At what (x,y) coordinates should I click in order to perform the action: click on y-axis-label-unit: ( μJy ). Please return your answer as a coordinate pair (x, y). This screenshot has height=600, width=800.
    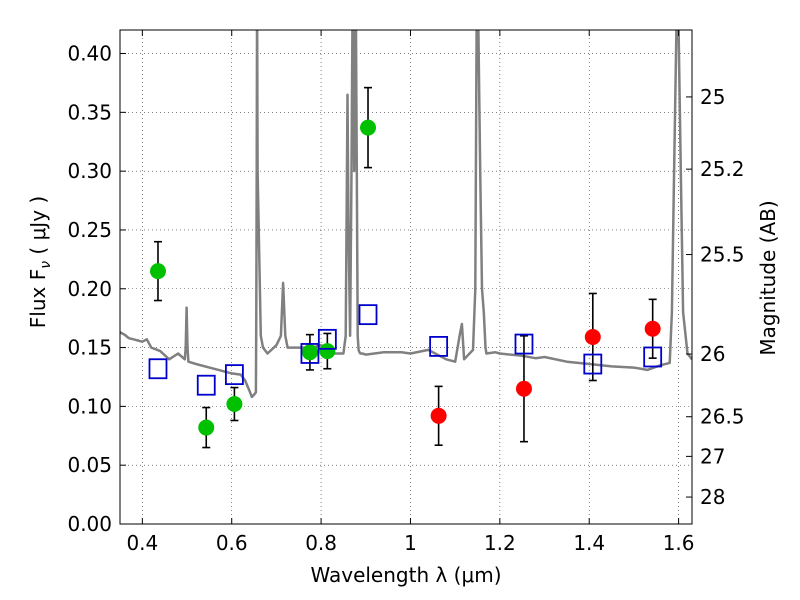
    Looking at the image, I should click on (38, 228).